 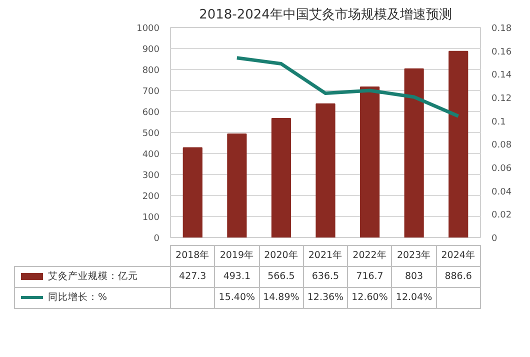 What do you see at coordinates (151, 71) in the screenshot?
I see `y-tick-label: 800` at bounding box center [151, 71].